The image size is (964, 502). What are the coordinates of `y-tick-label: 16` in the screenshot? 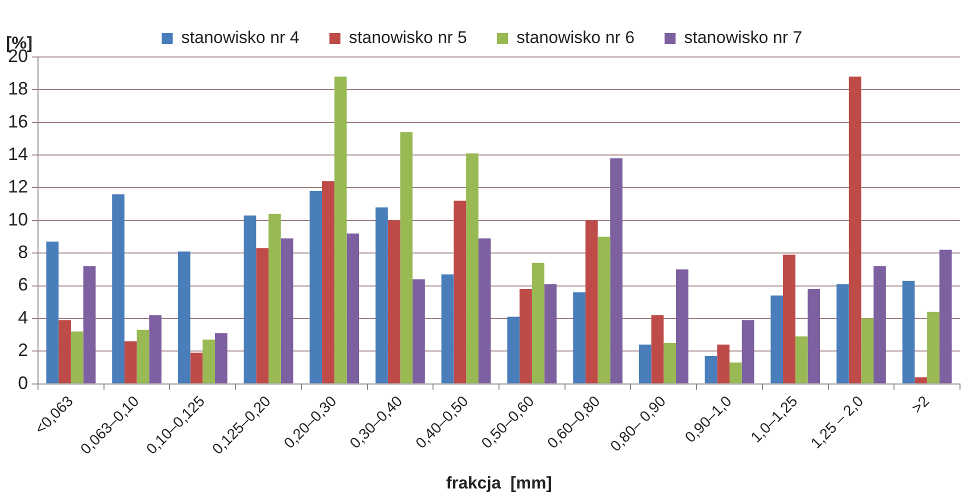 It's located at (18, 121).